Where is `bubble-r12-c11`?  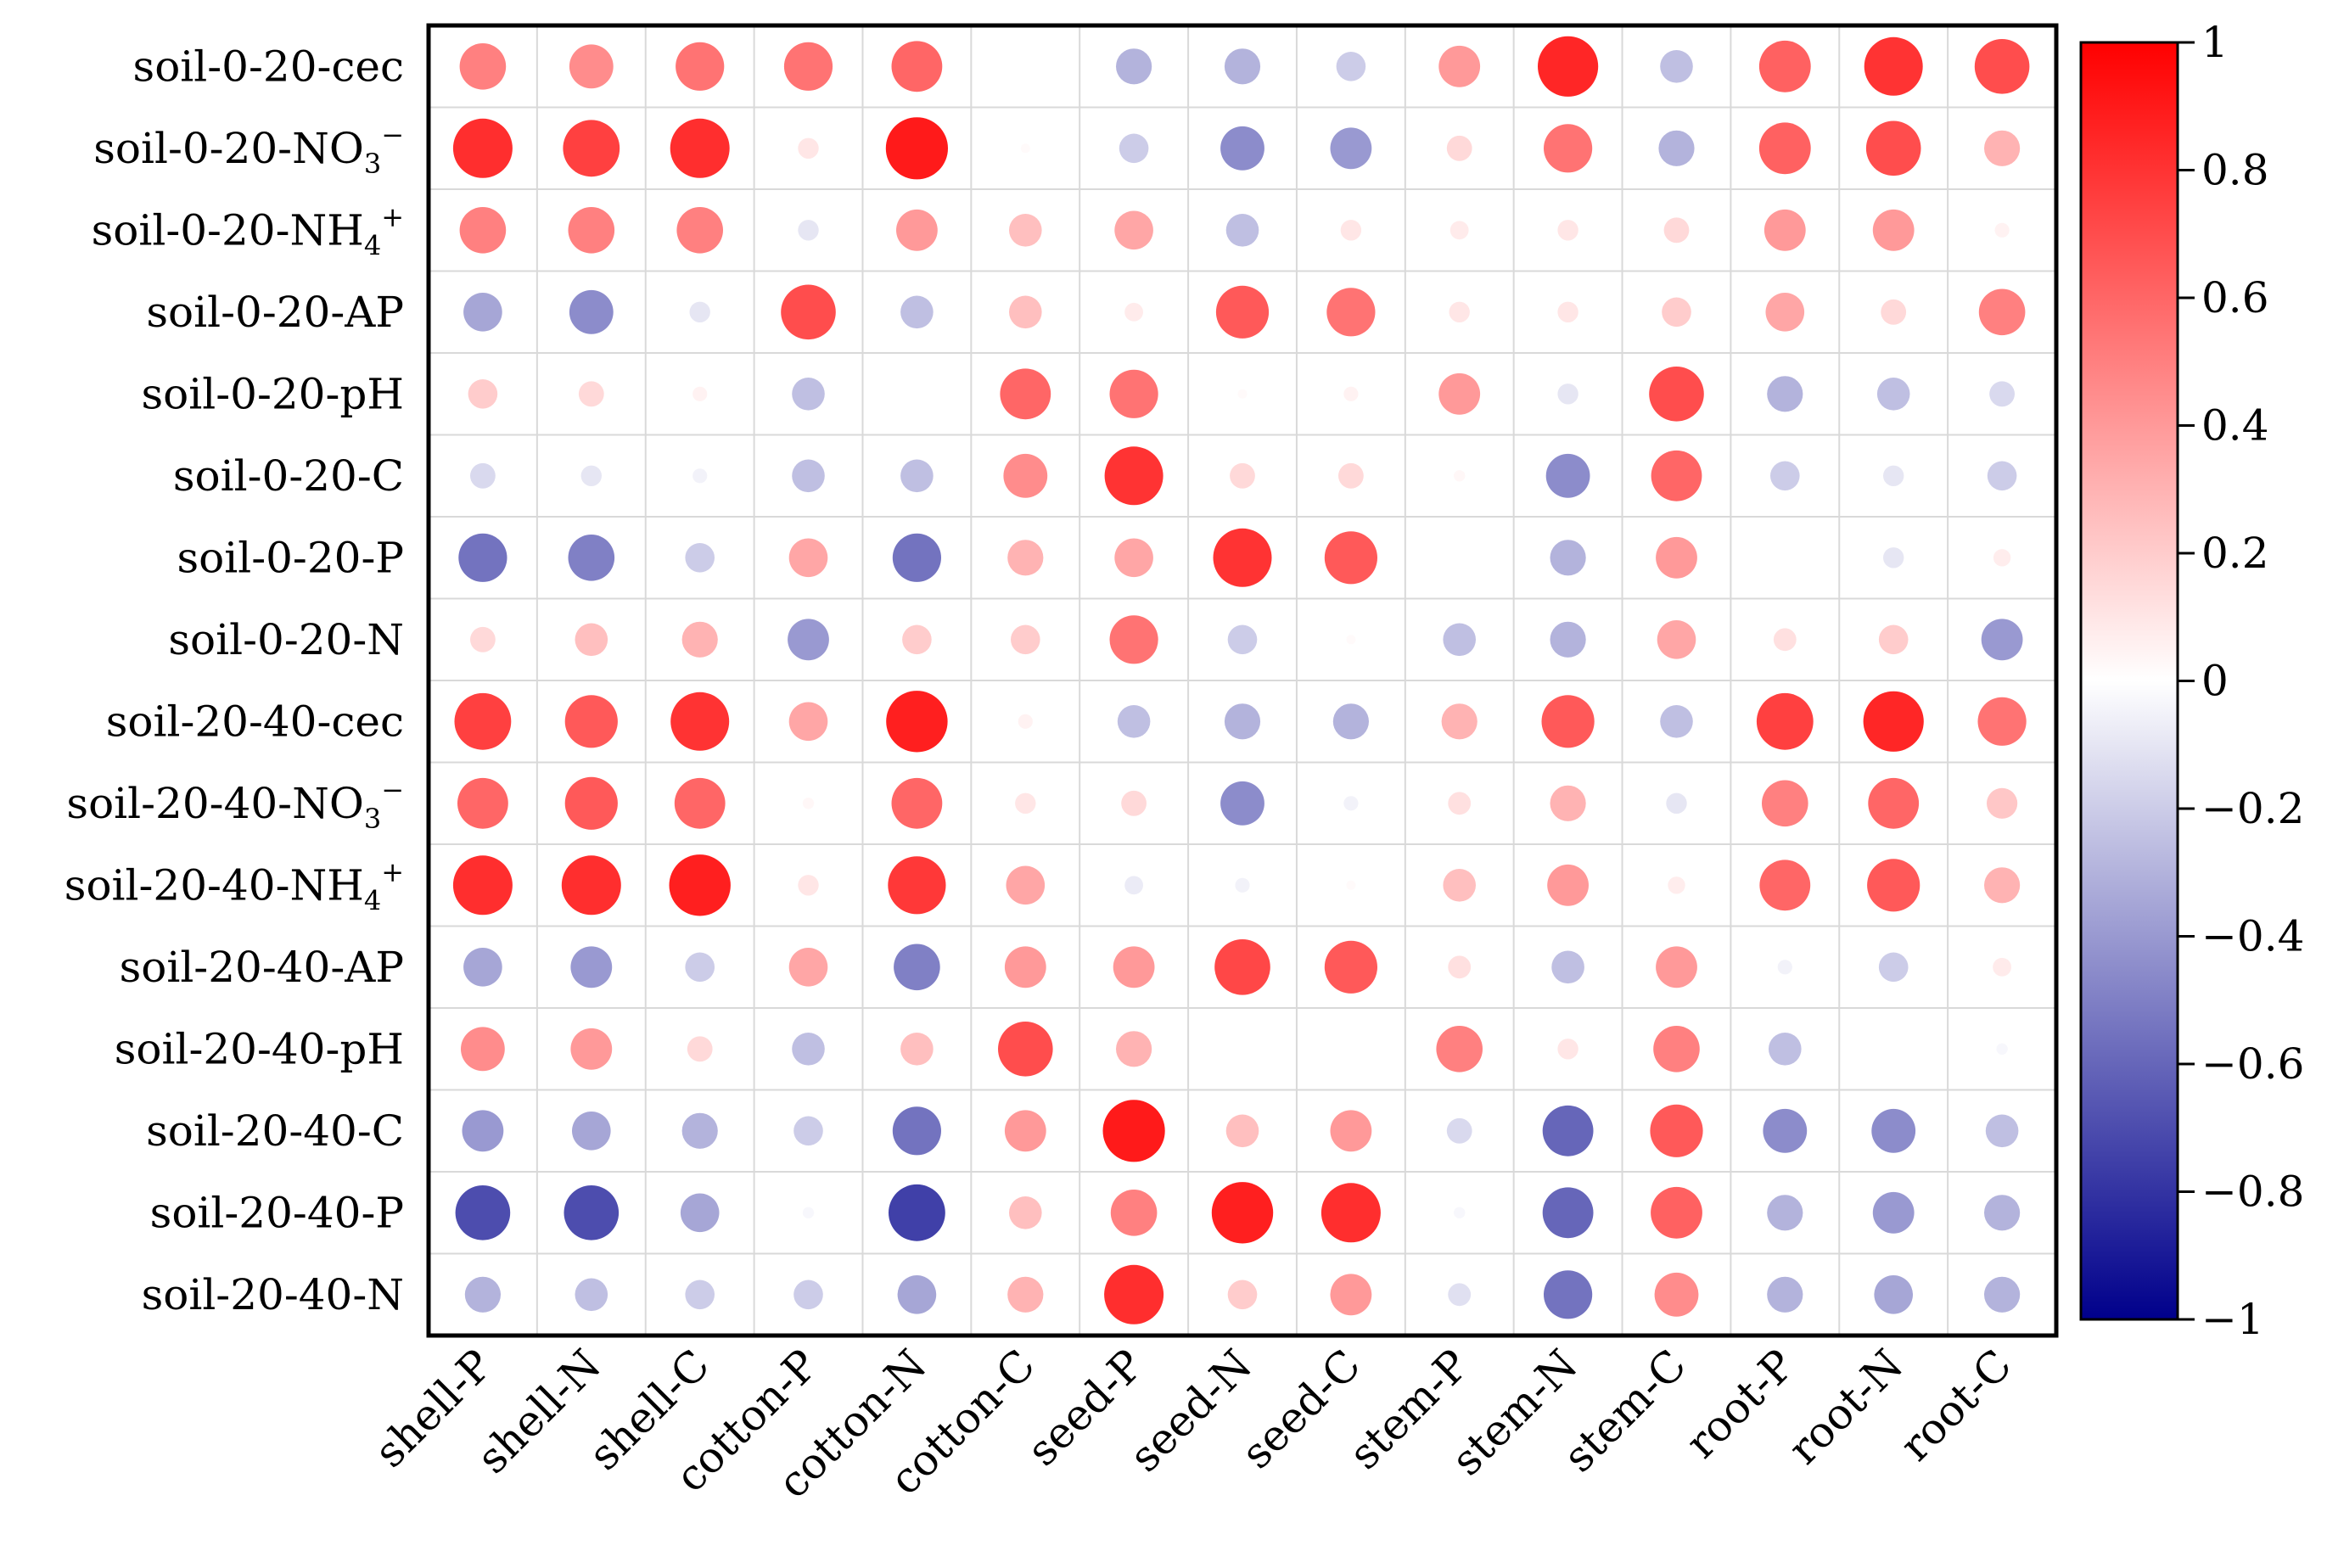
bubble-r12-c11 is located at coordinates (1677, 1049).